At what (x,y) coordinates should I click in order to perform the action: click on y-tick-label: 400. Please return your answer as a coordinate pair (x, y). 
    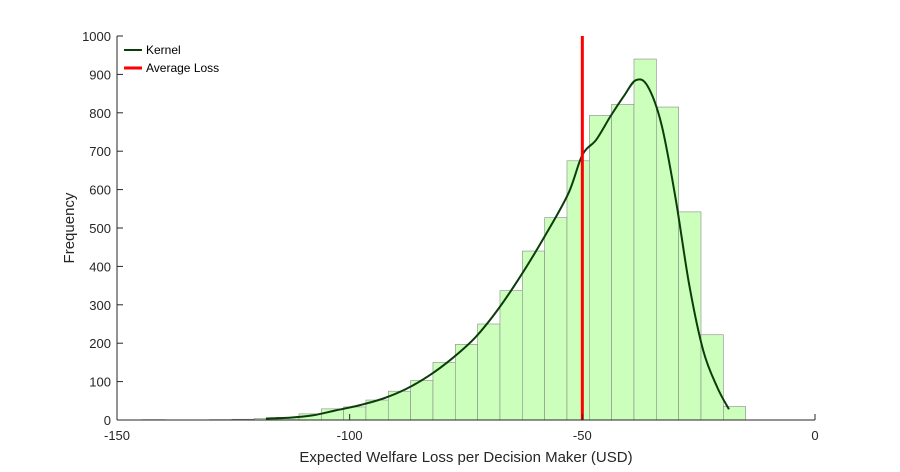
    Looking at the image, I should click on (100, 266).